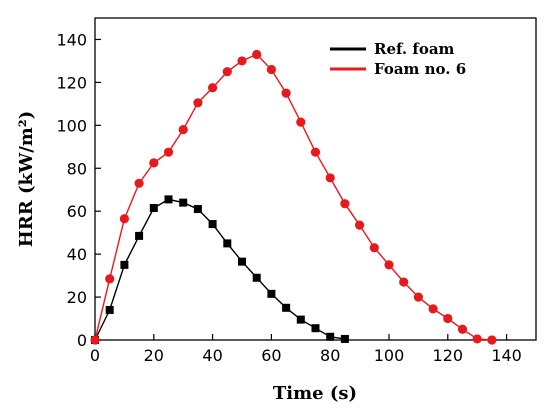 This screenshot has width=550, height=413. I want to click on y-tick-label: 80, so click(77, 168).